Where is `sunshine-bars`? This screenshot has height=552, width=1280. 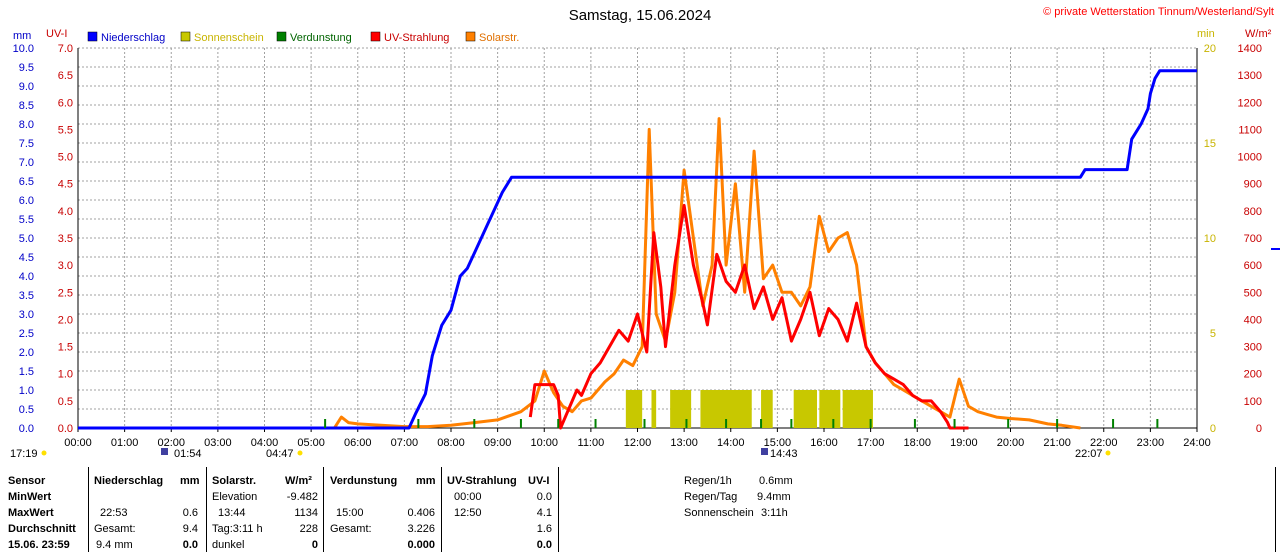 sunshine-bars is located at coordinates (749, 409).